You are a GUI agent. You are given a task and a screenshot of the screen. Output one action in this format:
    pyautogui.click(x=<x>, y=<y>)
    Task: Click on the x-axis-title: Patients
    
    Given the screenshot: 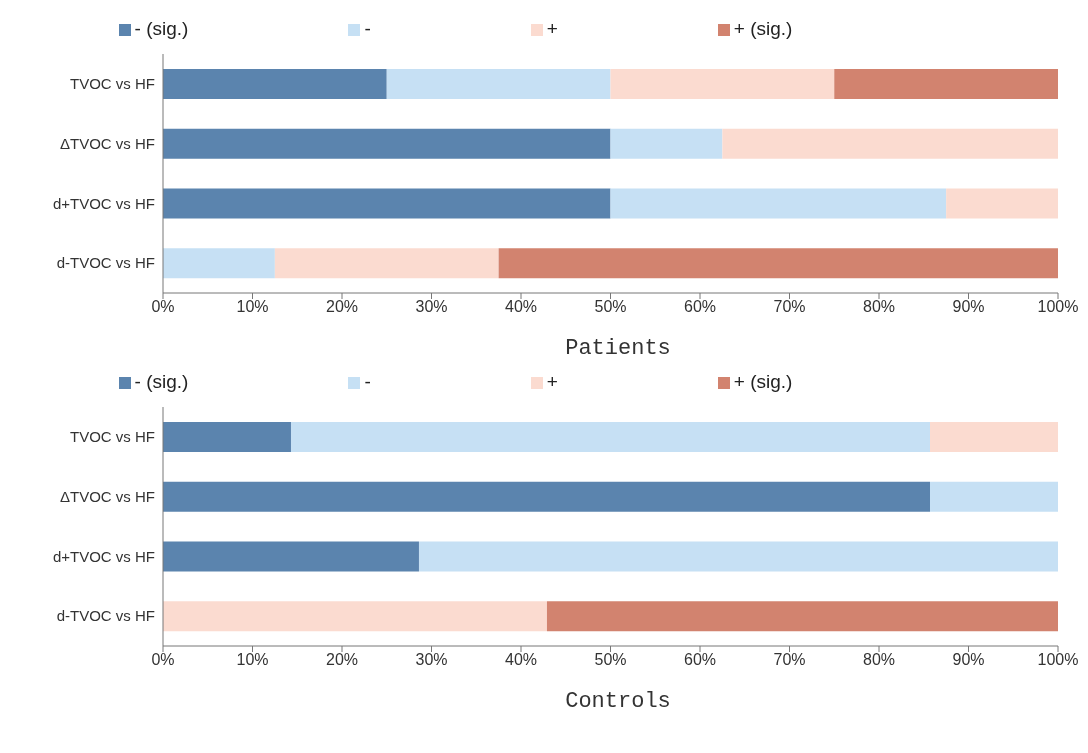 What is the action you would take?
    pyautogui.click(x=618, y=348)
    